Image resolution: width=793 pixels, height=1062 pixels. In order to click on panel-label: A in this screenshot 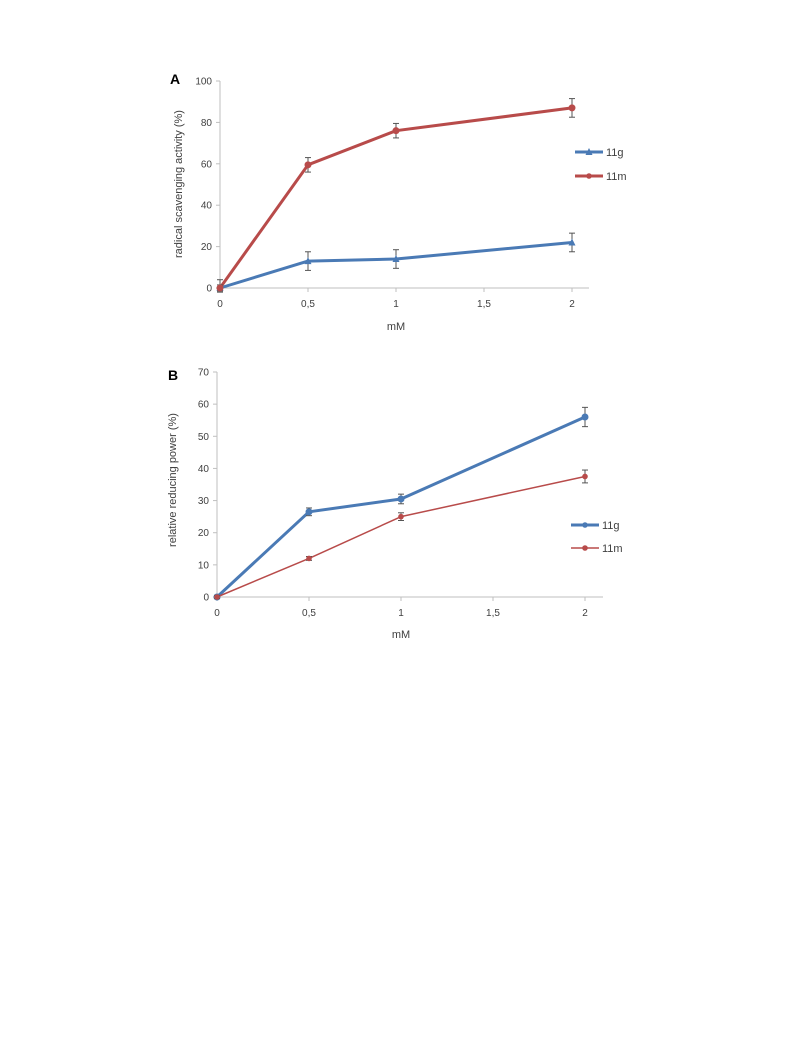, I will do `click(175, 79)`.